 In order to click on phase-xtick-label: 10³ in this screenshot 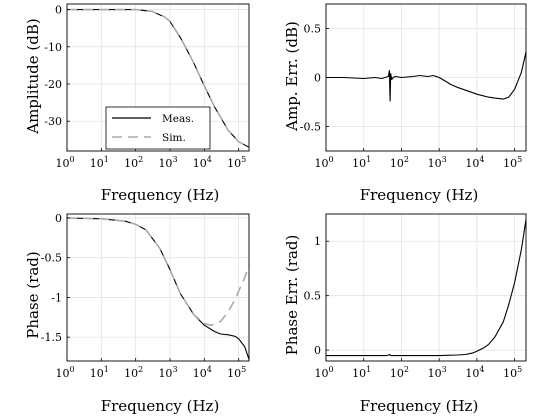, I will do `click(167, 372)`.